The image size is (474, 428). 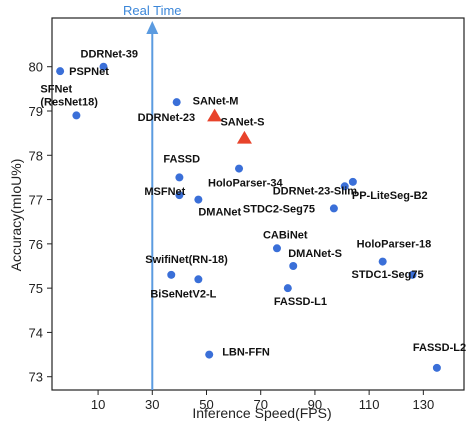 I want to click on realtime-label: Real Time, so click(x=152, y=10).